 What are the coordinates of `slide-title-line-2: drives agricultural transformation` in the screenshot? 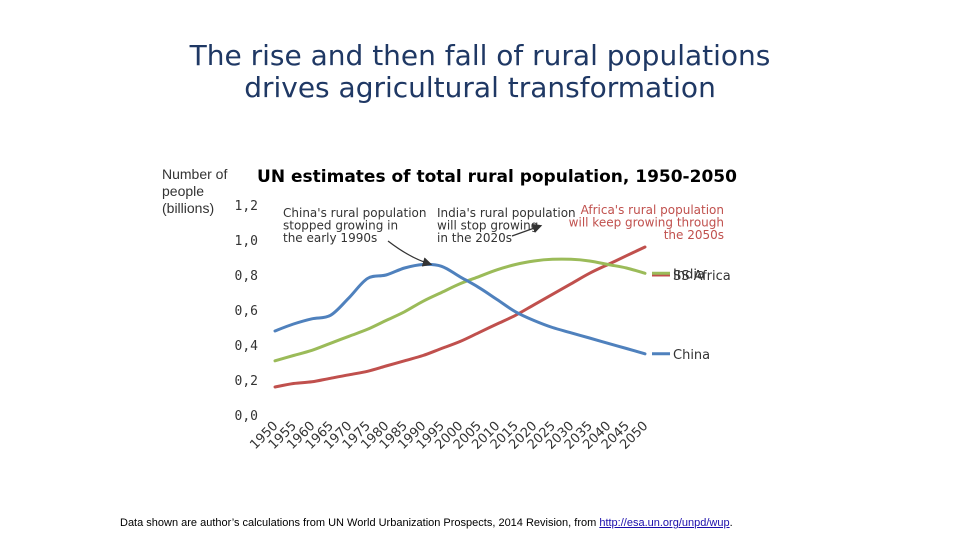 It's located at (480, 87).